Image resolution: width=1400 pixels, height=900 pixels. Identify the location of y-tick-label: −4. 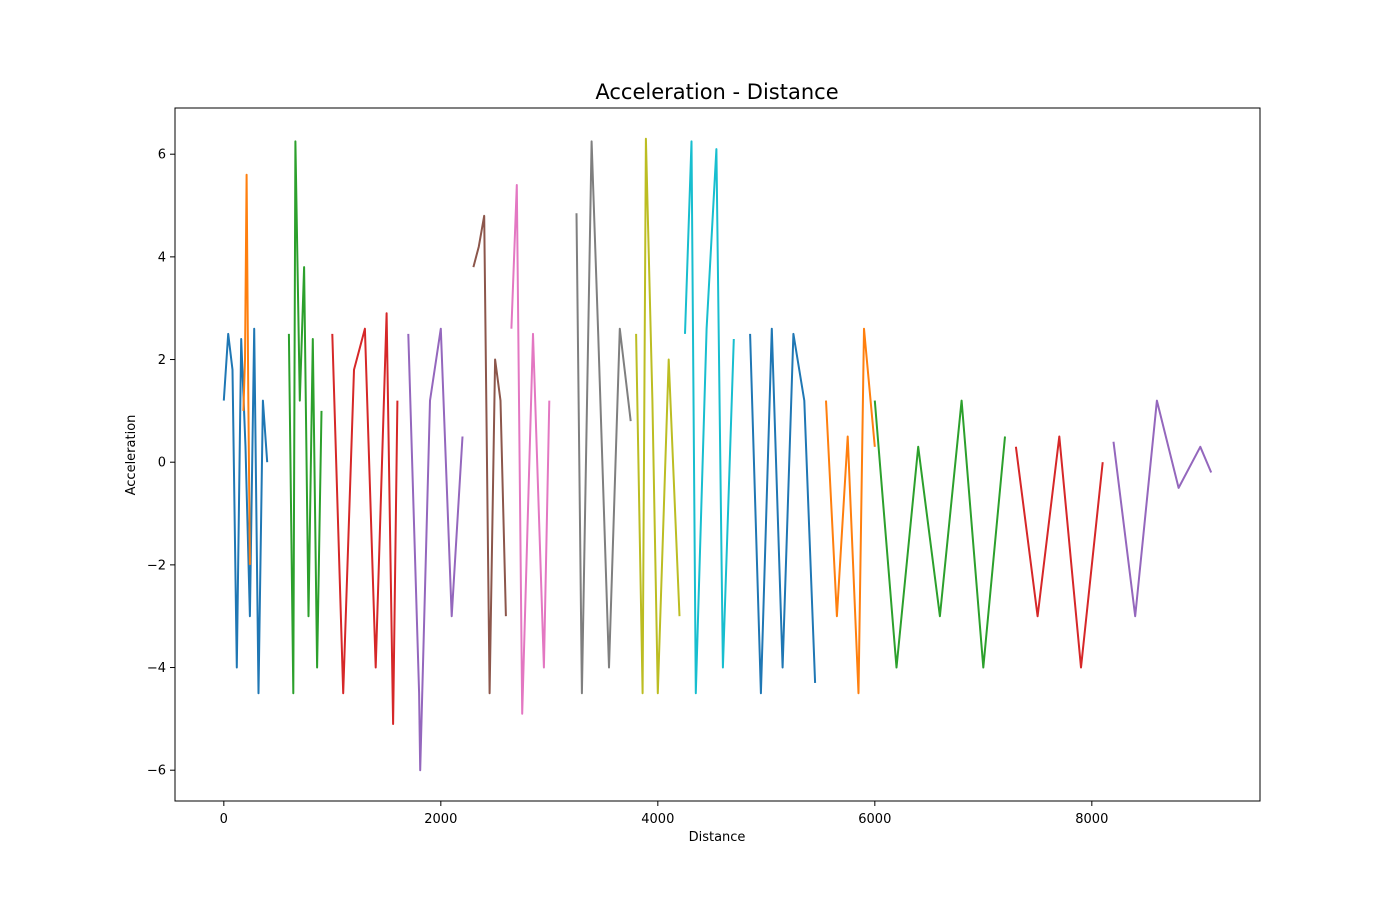
(156, 668).